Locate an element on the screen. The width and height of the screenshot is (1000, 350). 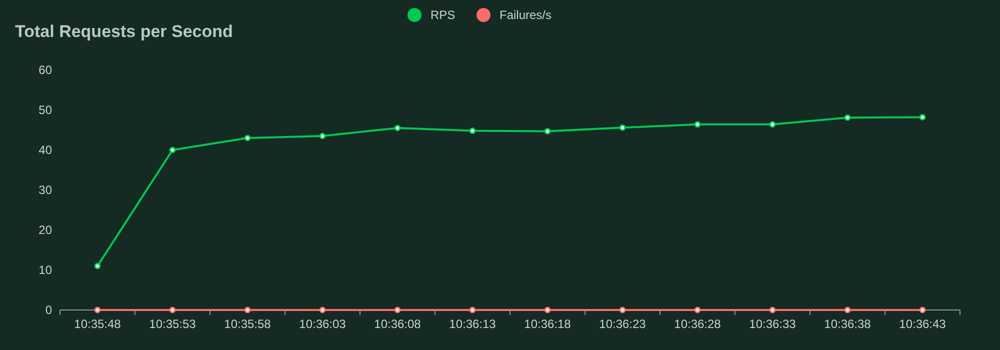
chart-title: Total Requests per Second is located at coordinates (124, 31).